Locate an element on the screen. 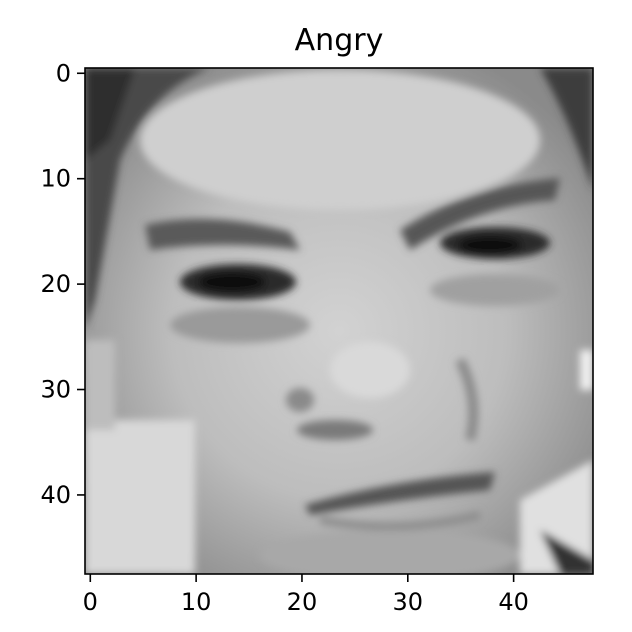  y-tick-label: 30 is located at coordinates (55, 390).